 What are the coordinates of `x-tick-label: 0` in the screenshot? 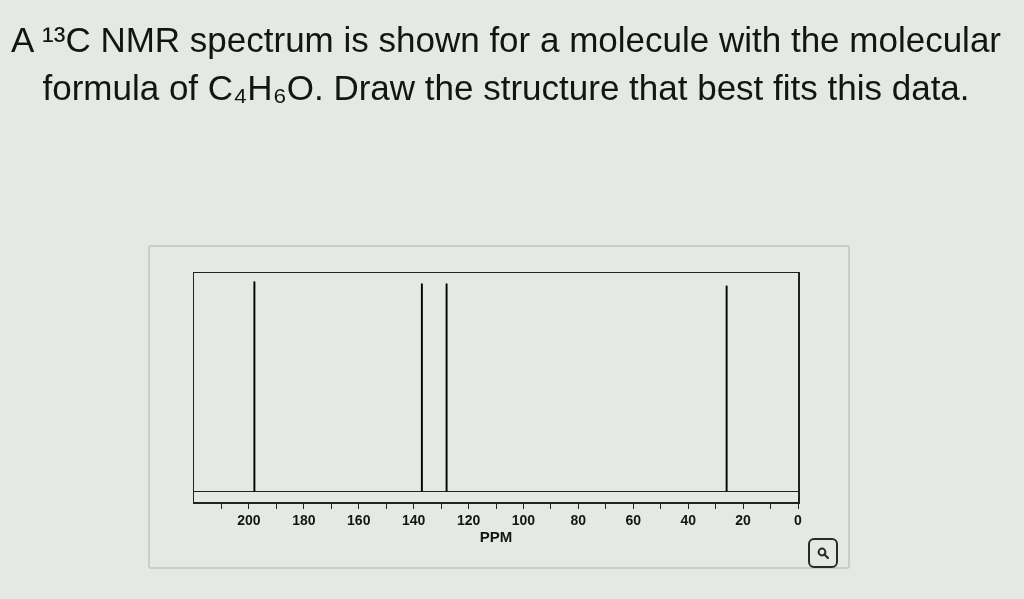 It's located at (798, 520).